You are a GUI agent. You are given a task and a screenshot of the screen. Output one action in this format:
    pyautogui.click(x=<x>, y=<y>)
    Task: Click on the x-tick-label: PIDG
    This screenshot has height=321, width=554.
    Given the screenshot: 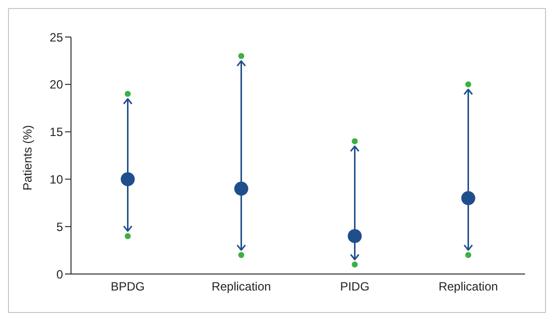 What is the action you would take?
    pyautogui.click(x=355, y=287)
    